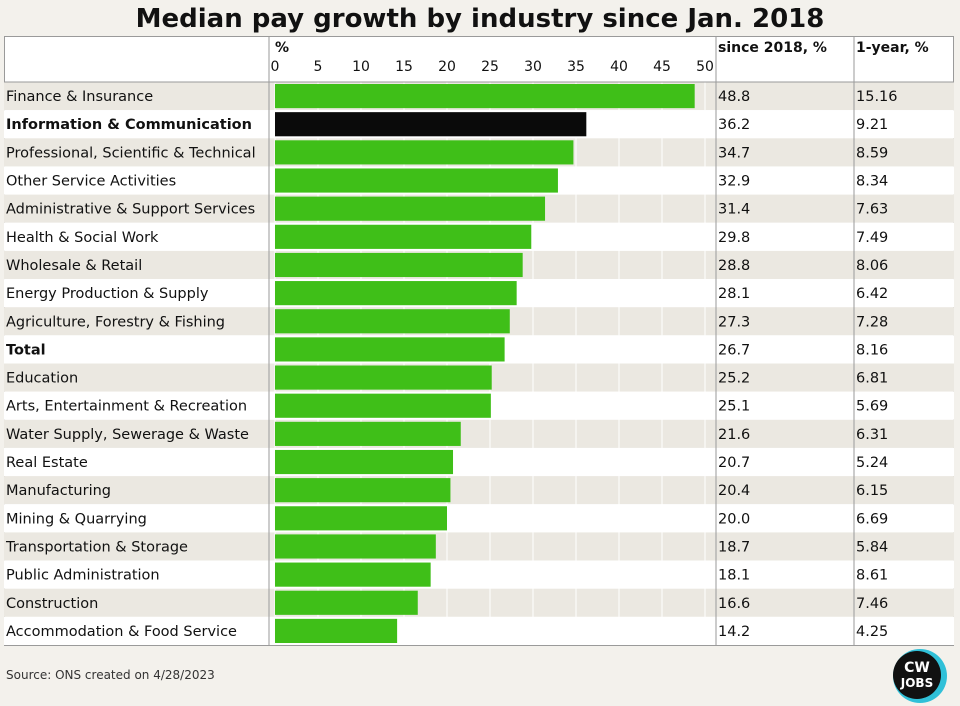 This screenshot has width=960, height=706. What do you see at coordinates (734, 294) in the screenshot?
I see `value-since-2018: 28.1` at bounding box center [734, 294].